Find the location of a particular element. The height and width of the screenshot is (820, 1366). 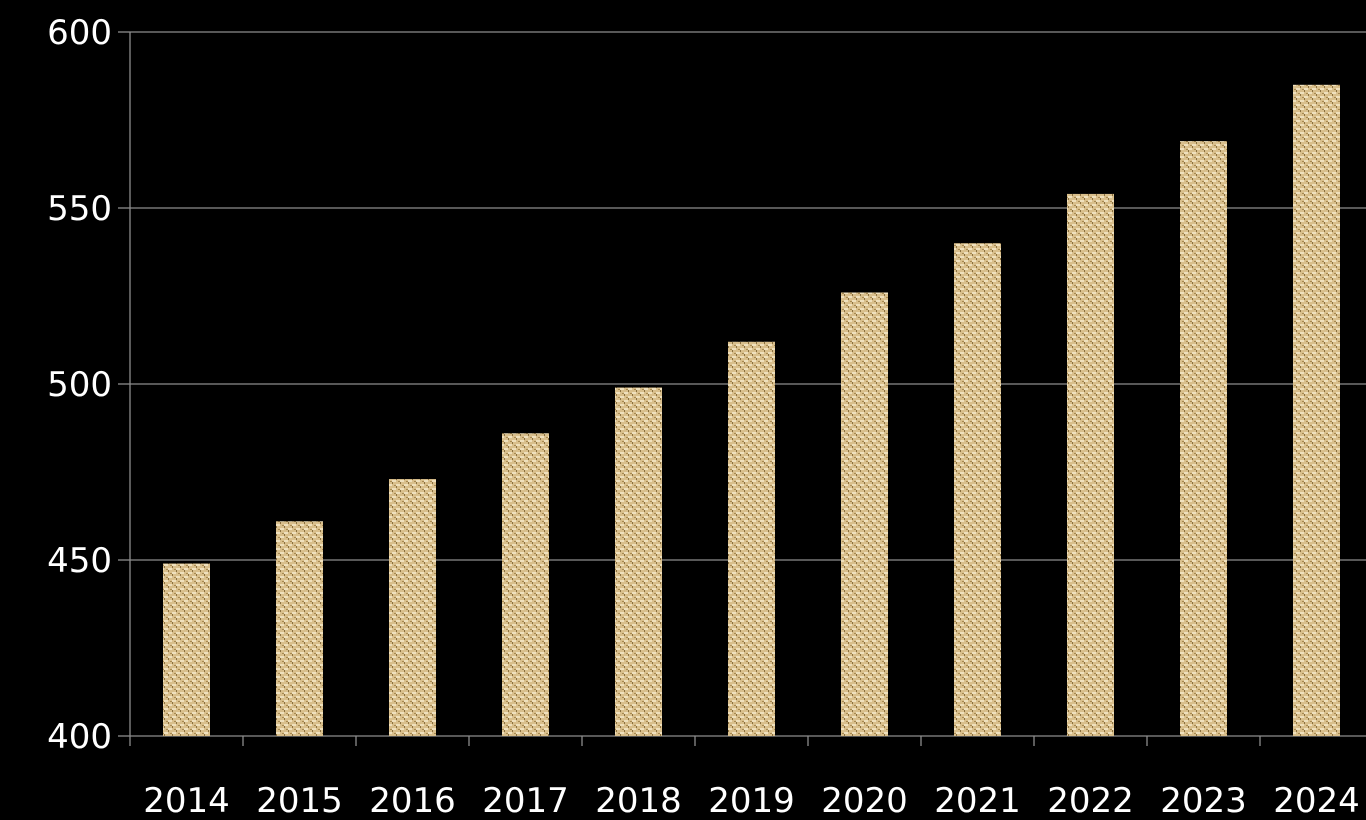

x-tick-label: 2022 is located at coordinates (1090, 798).